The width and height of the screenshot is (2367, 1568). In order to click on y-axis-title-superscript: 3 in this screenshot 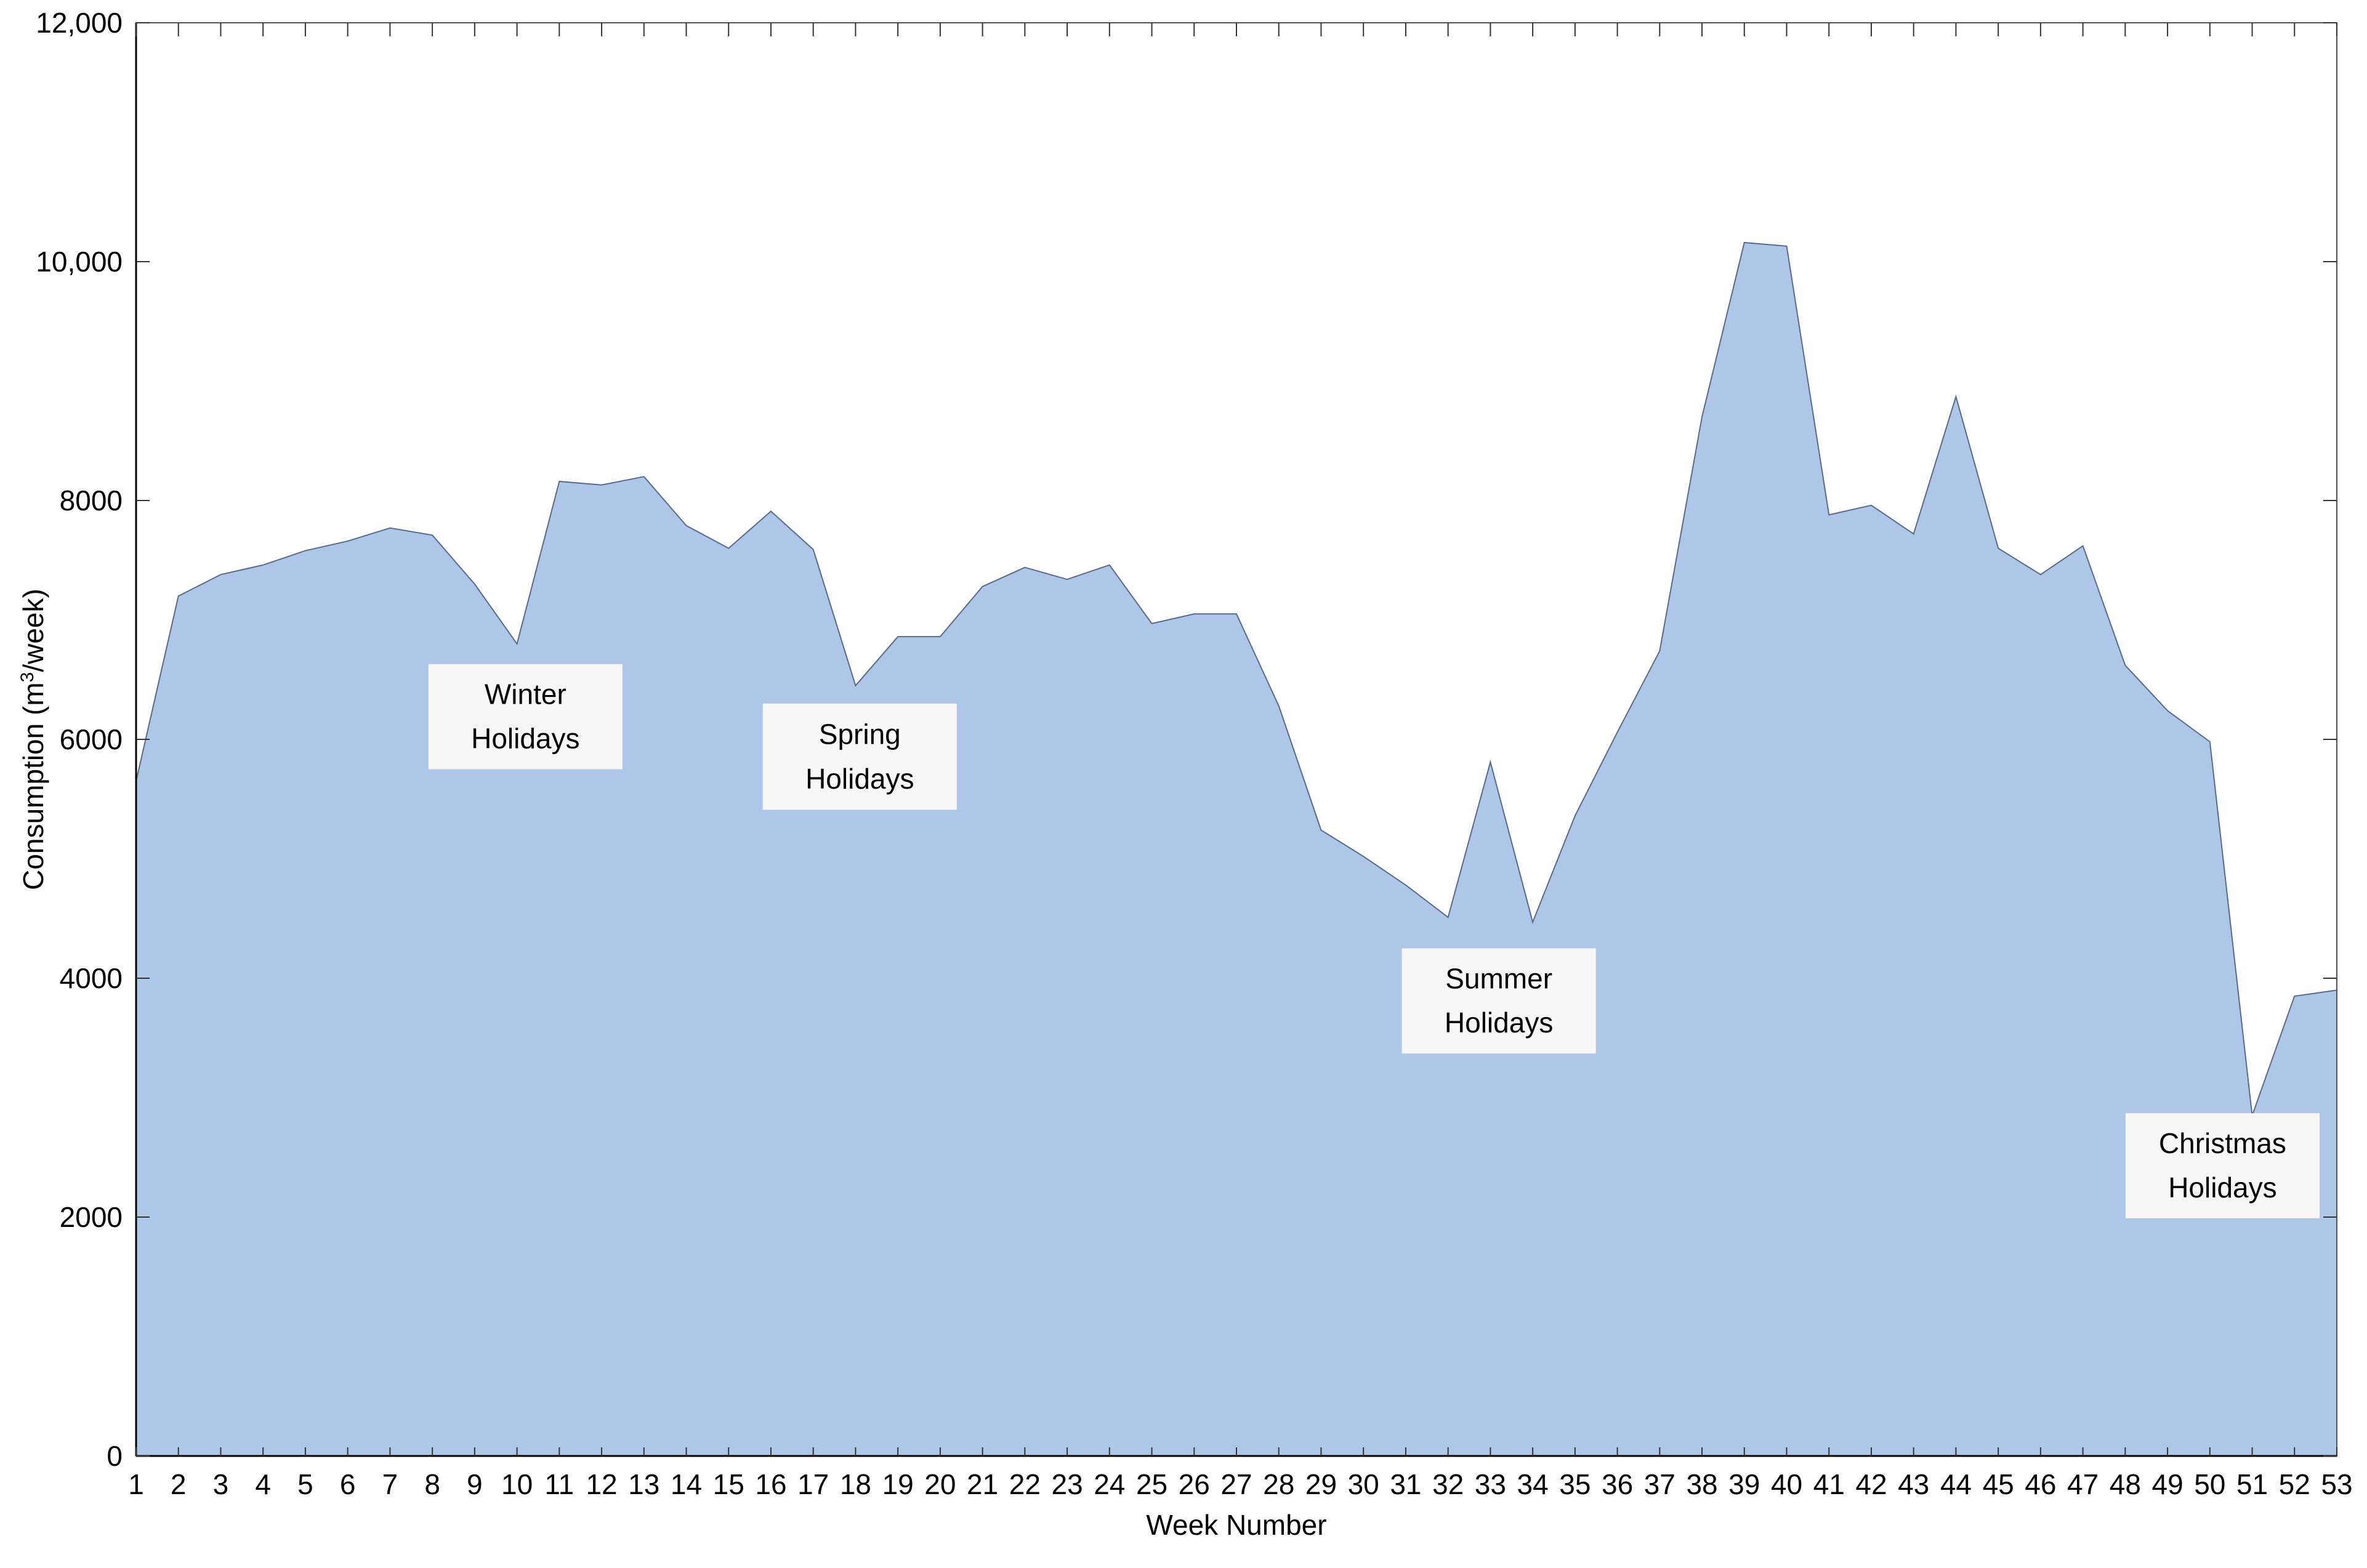, I will do `click(27, 677)`.